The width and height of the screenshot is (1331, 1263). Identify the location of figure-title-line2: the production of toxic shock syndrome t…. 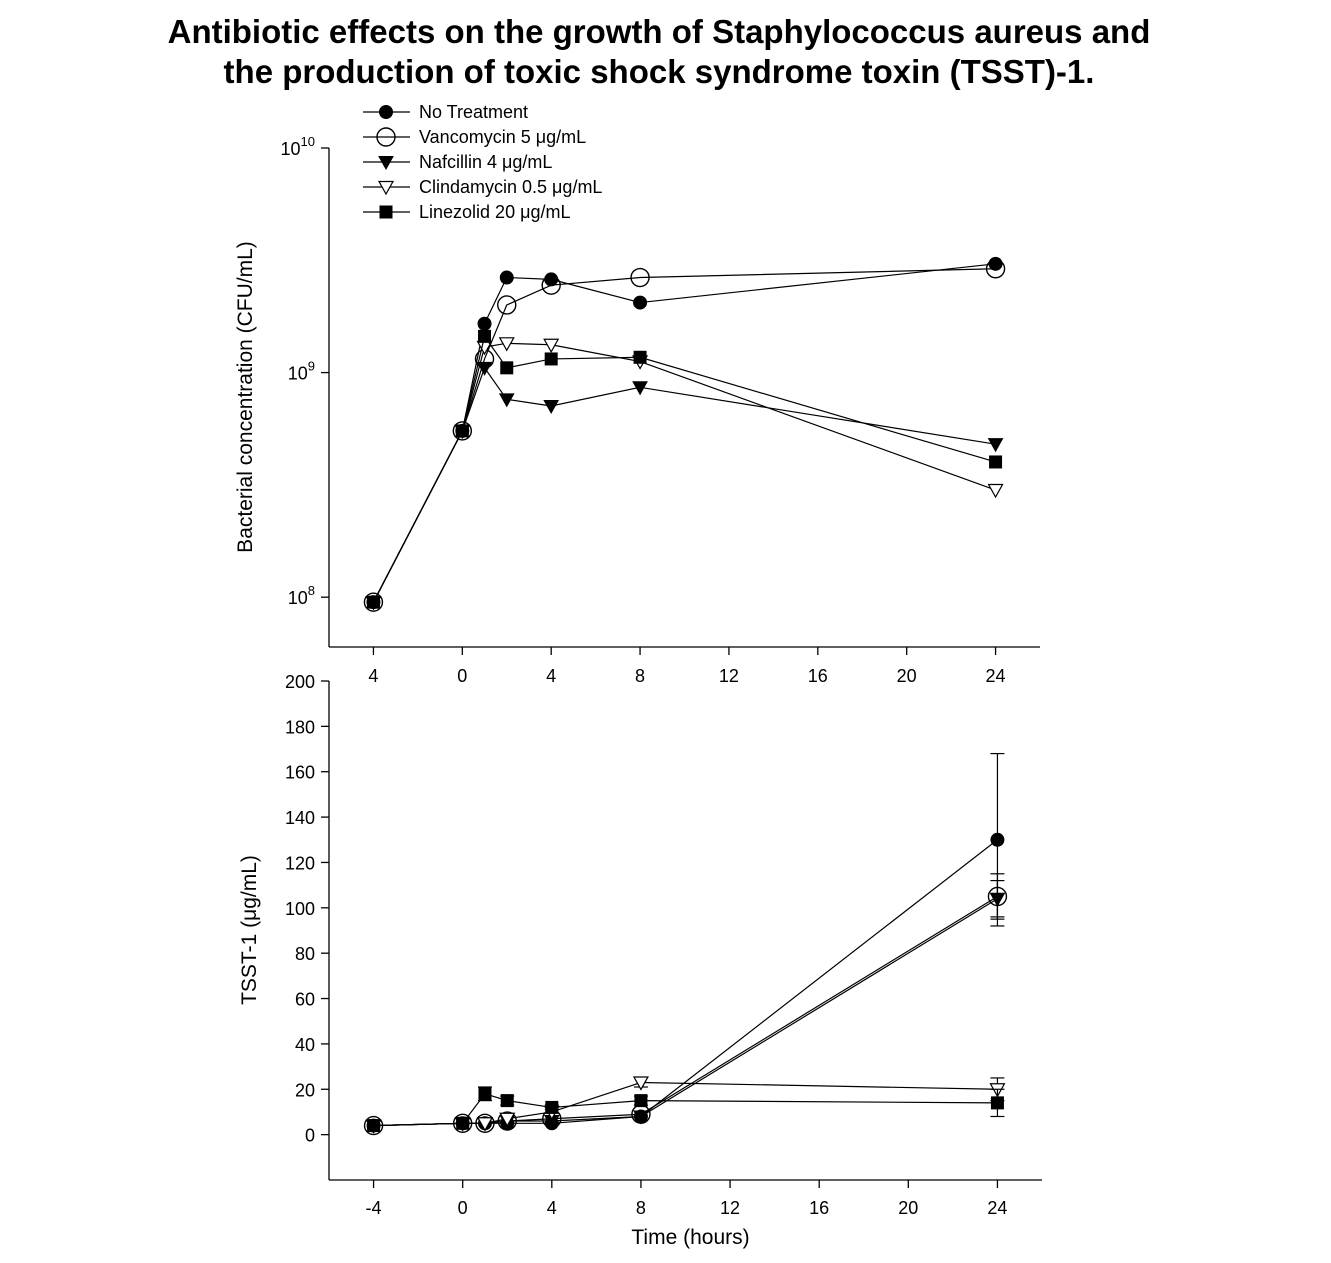
(659, 71).